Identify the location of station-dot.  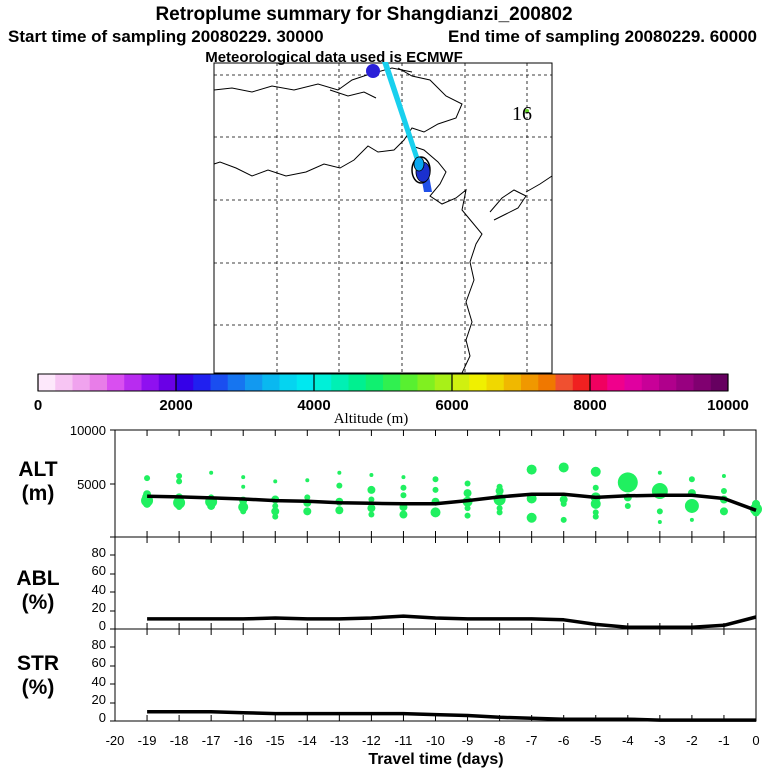
(527, 111).